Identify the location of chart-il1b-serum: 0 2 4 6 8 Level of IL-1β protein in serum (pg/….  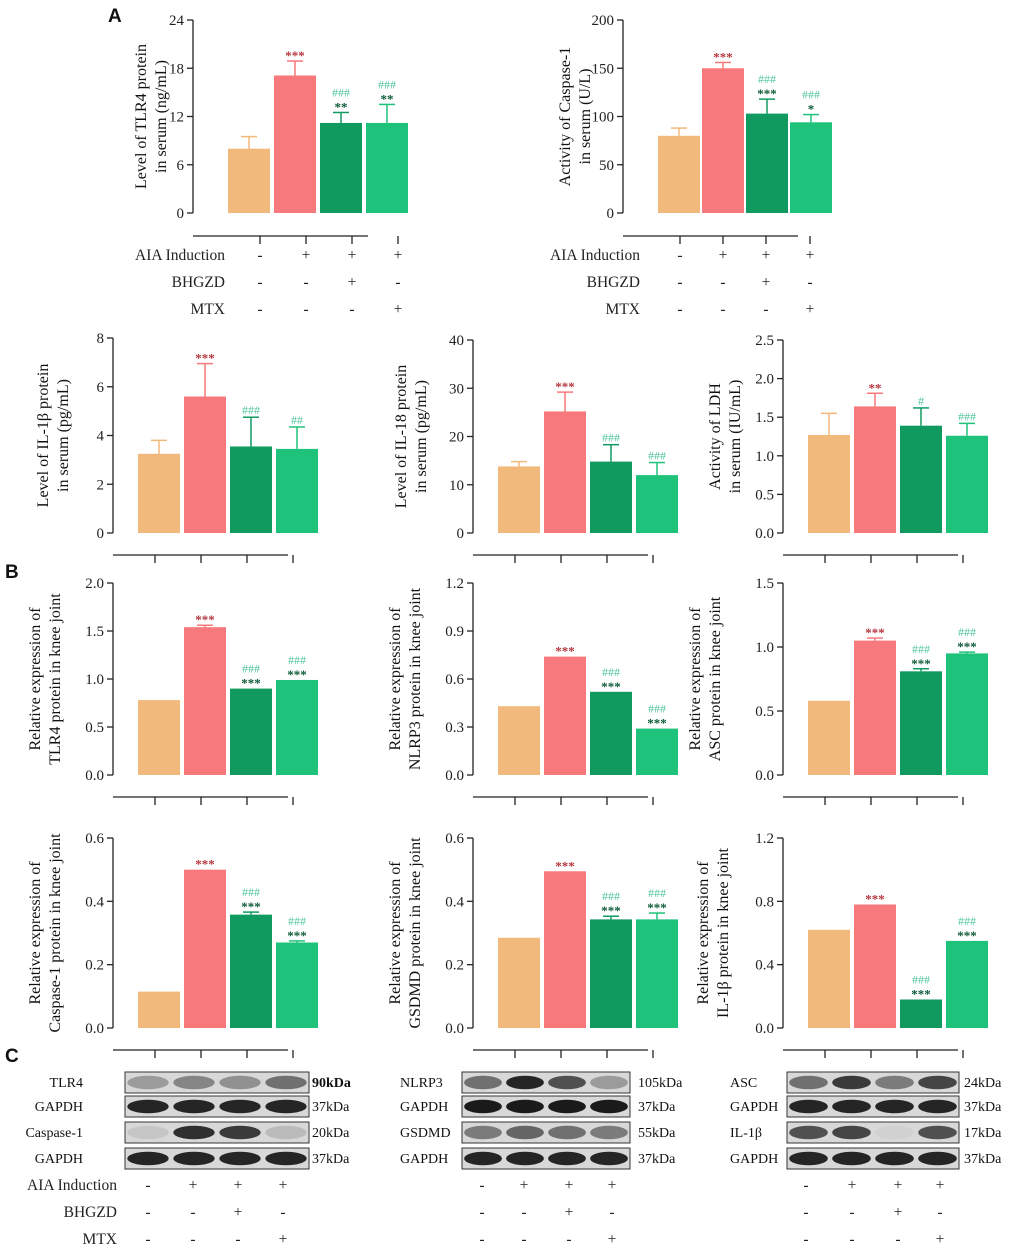
(176, 447).